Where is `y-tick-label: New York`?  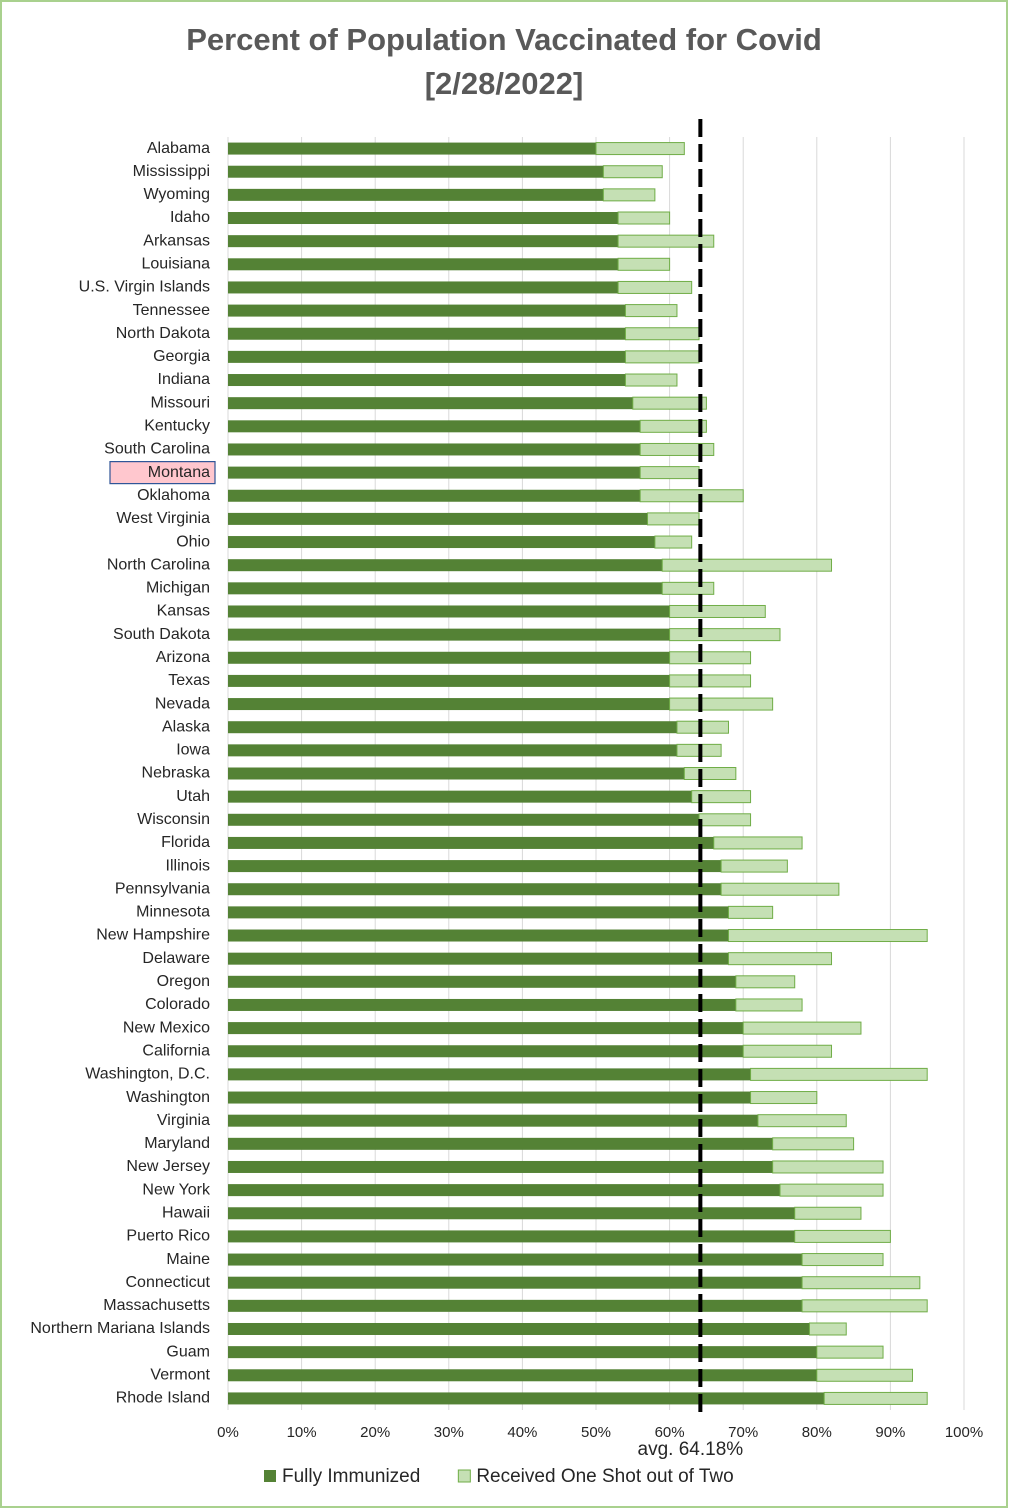
y-tick-label: New York is located at coordinates (176, 1189).